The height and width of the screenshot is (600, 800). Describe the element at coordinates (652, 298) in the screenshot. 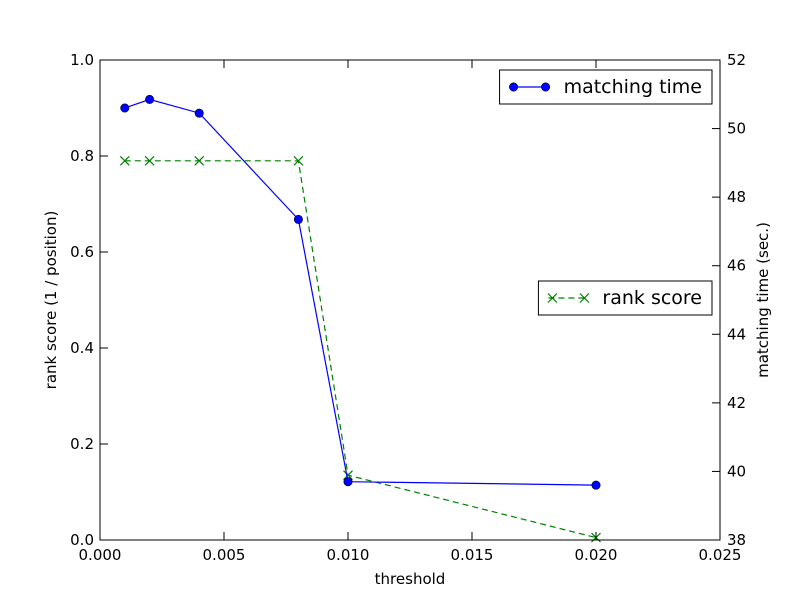

I see `legend-label: rank score` at that location.